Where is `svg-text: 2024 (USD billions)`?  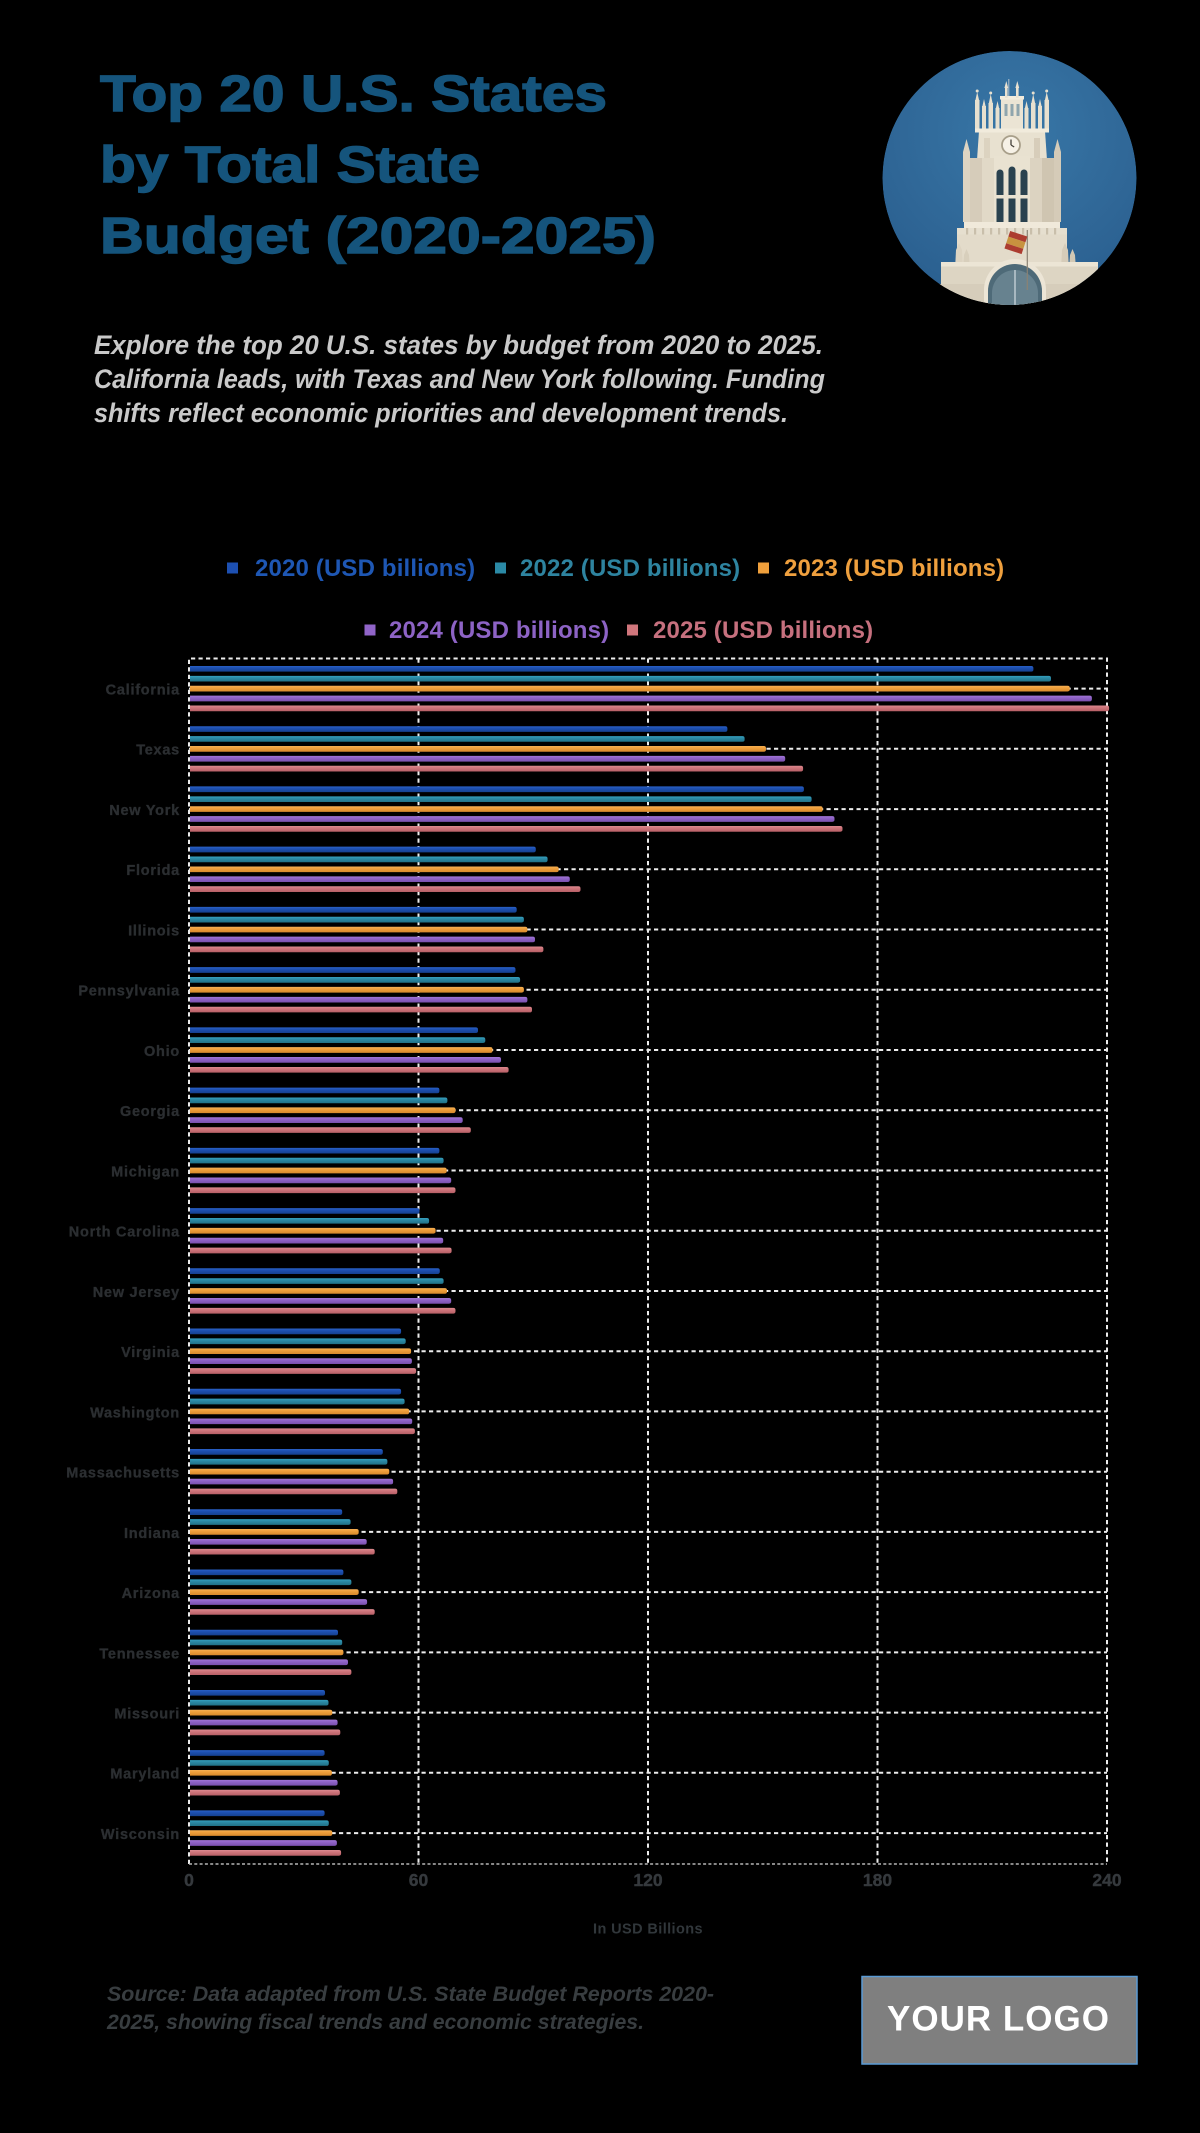 svg-text: 2024 (USD billions) is located at coordinates (499, 630).